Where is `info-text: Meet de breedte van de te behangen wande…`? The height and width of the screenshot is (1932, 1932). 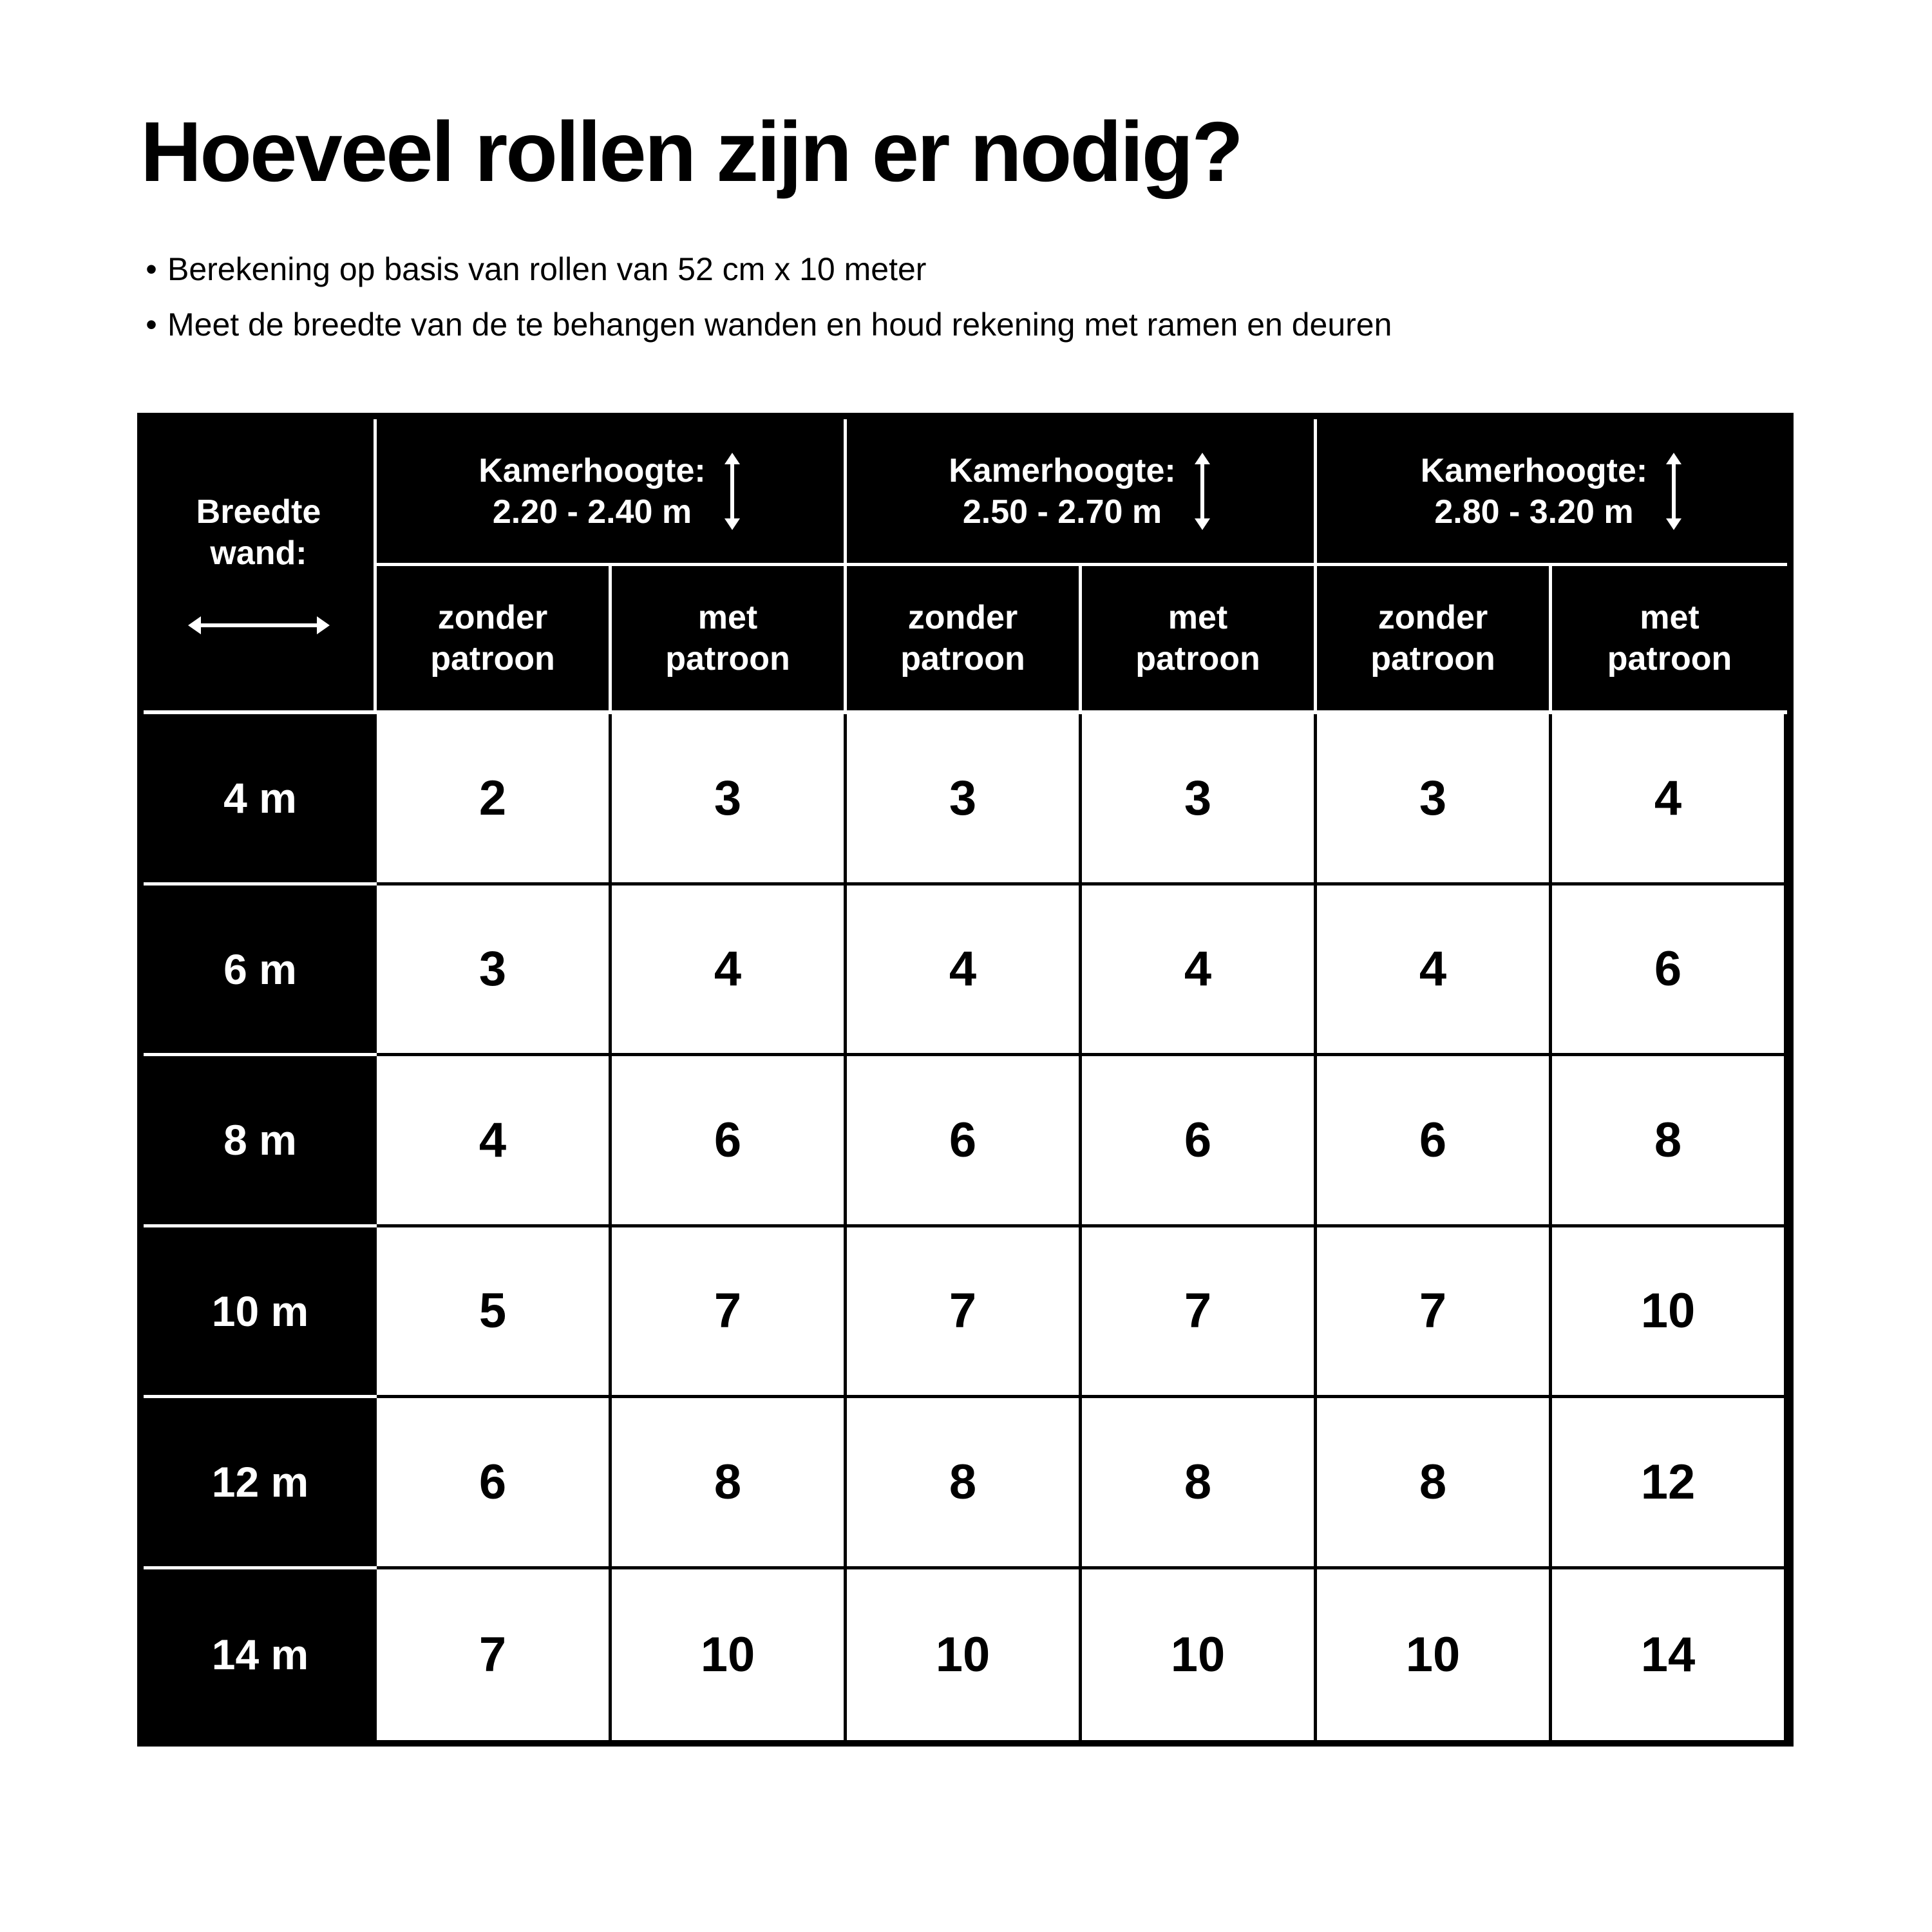 info-text: Meet de breedte van de te behangen wande… is located at coordinates (780, 325).